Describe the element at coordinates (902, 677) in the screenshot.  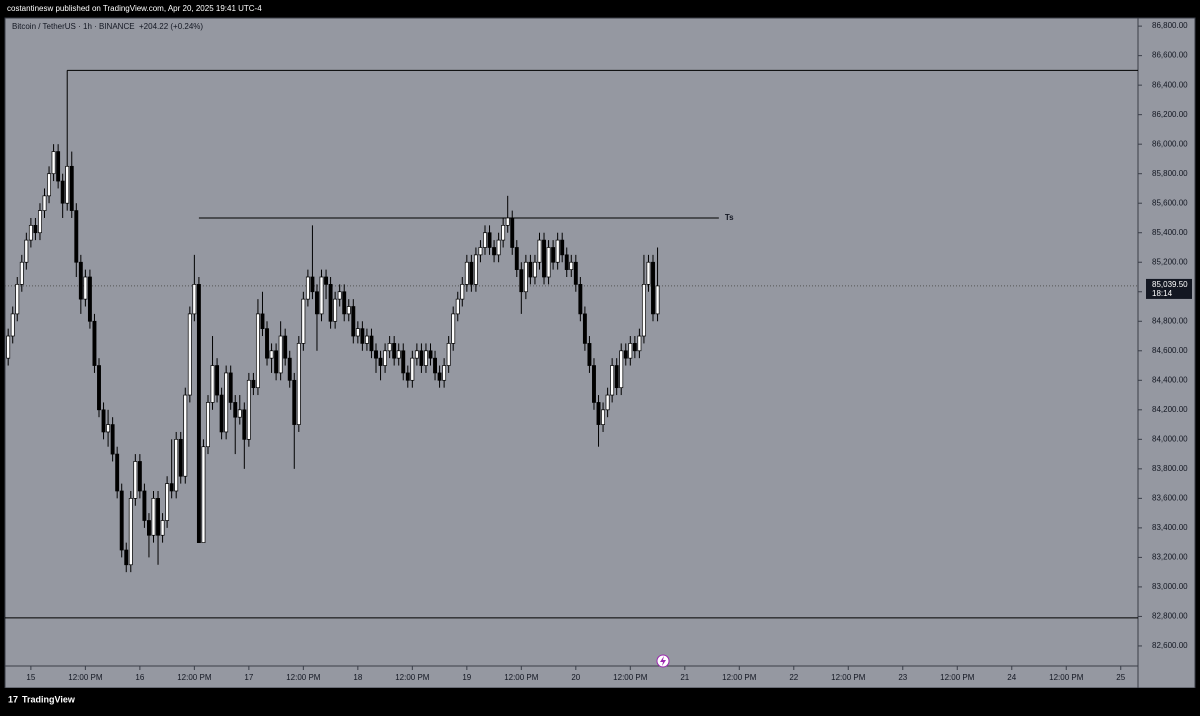
I see `x-tick-label: 23` at that location.